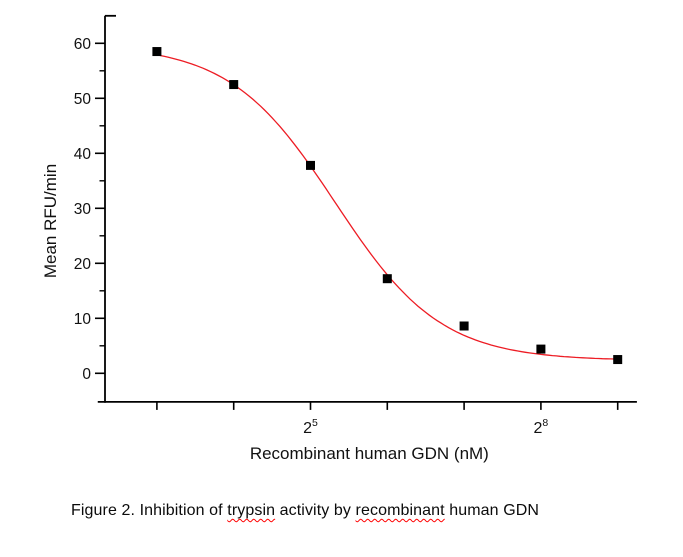 This screenshot has width=683, height=557. I want to click on caption-word-spellcheck: trypsin, so click(251, 510).